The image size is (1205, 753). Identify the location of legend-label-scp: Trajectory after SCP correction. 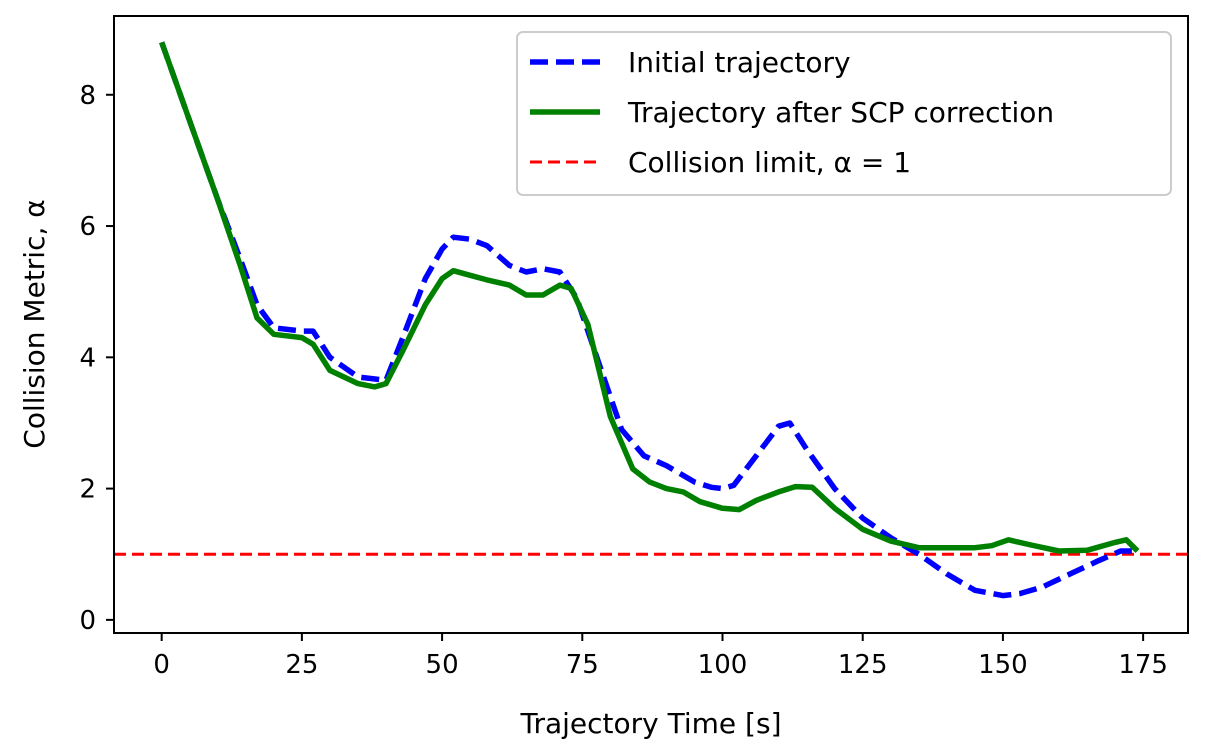
(840, 112).